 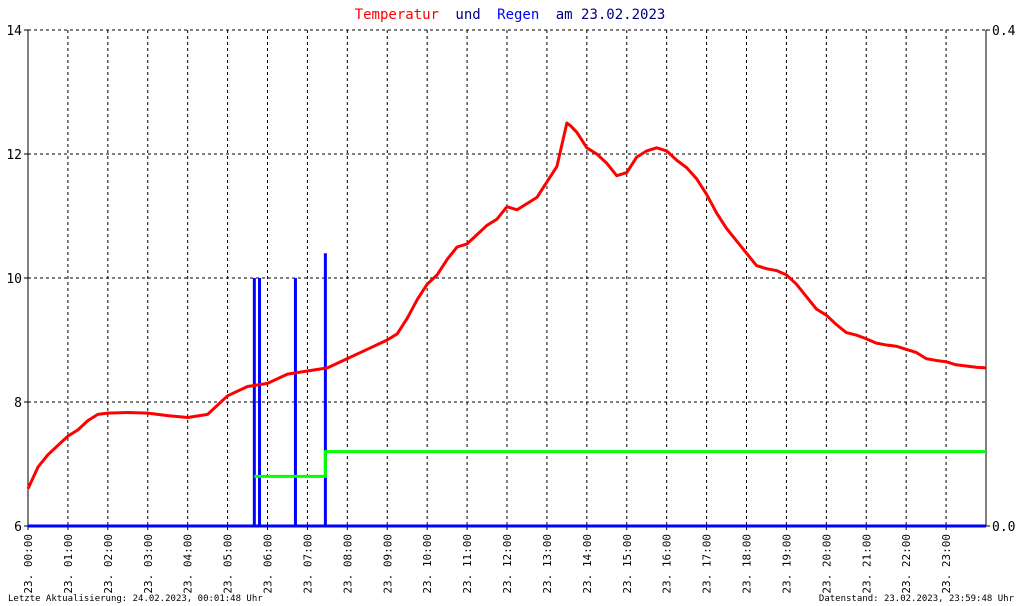 What do you see at coordinates (28, 564) in the screenshot?
I see `x-tick-label: 23. 00:00` at bounding box center [28, 564].